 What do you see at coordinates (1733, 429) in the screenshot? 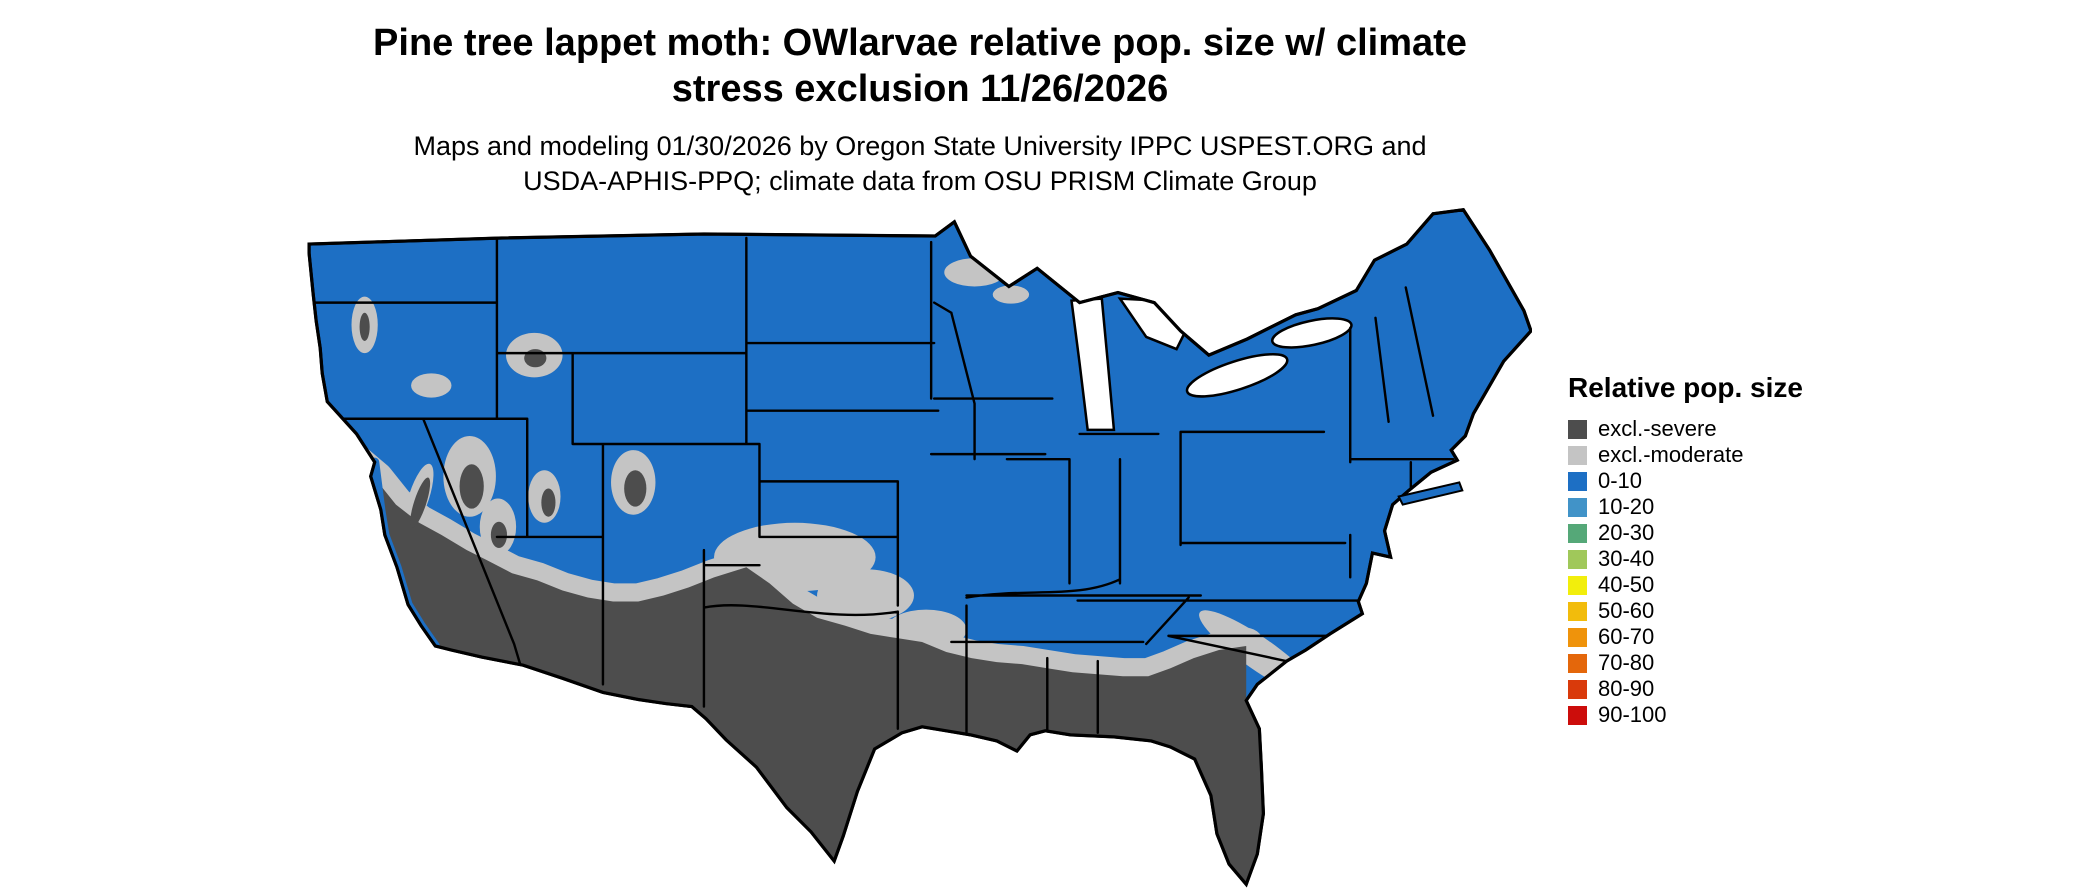
I see `legend-item: excl.-severe` at bounding box center [1733, 429].